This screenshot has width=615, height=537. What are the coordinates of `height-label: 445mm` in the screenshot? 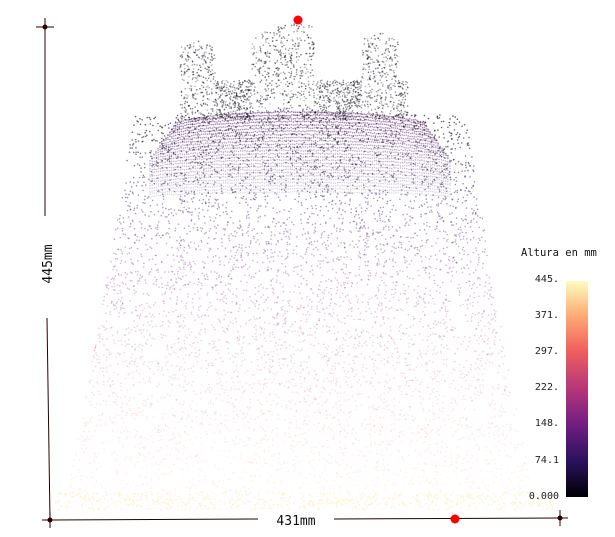 It's located at (48, 263).